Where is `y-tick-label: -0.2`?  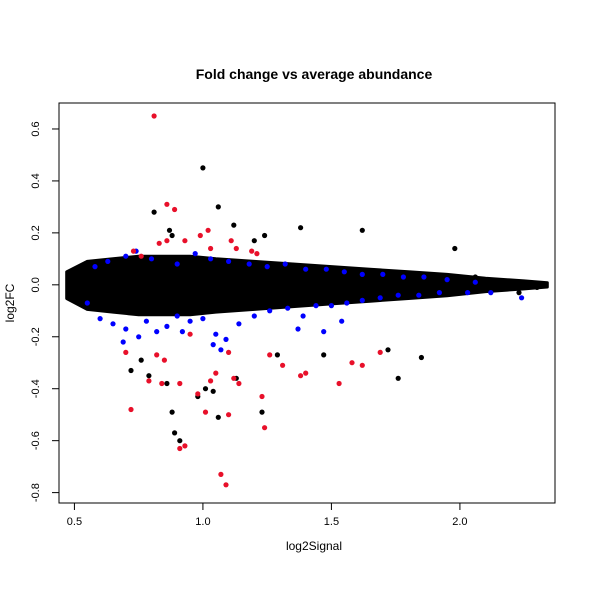
y-tick-label: -0.2 is located at coordinates (36, 336).